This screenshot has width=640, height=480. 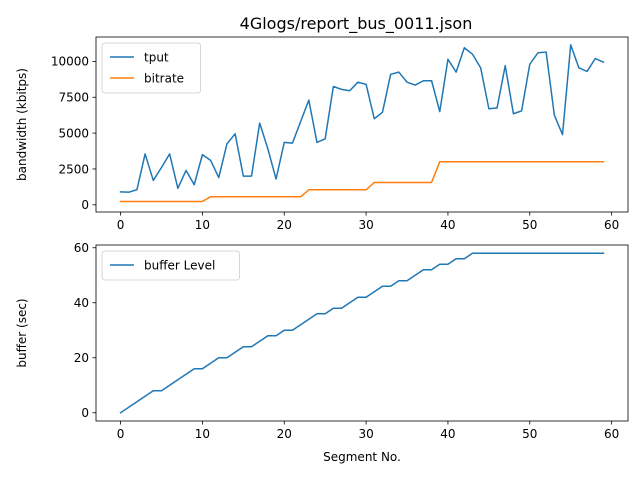 I want to click on y-tick-label: 5000, so click(x=73, y=133).